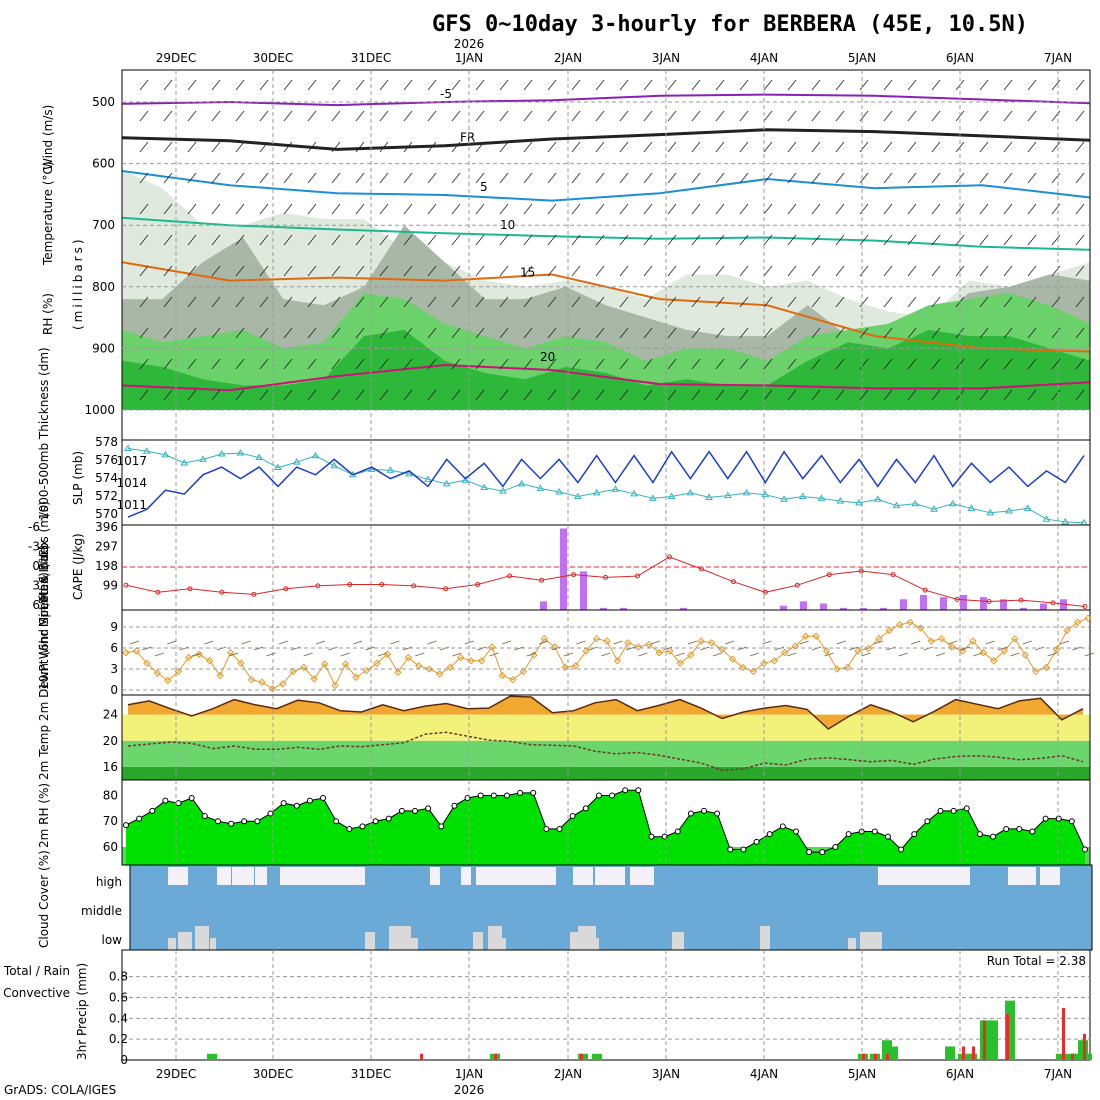 This screenshot has height=1100, width=1100. Describe the element at coordinates (106, 514) in the screenshot. I see `y-tick-thickness: 570` at that location.